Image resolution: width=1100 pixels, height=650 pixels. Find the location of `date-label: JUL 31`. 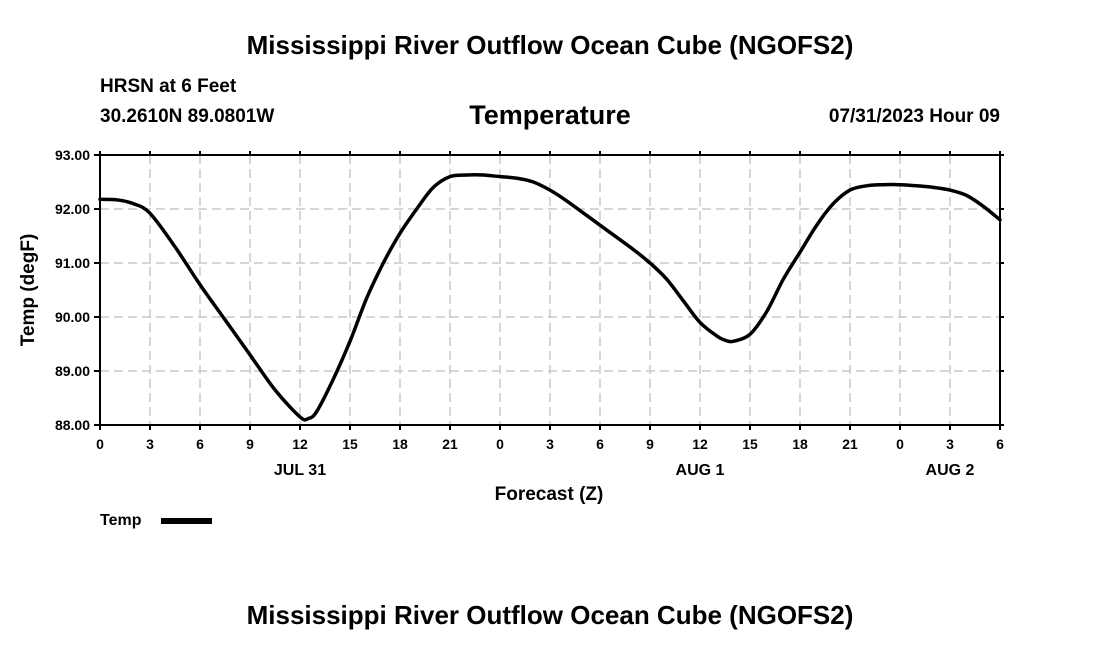

date-label: JUL 31 is located at coordinates (300, 470).